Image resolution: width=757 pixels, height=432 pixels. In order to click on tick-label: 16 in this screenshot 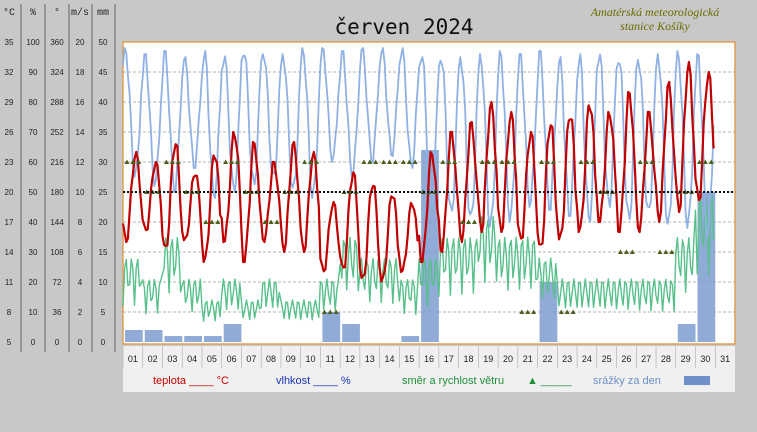, I will do `click(80, 102)`.